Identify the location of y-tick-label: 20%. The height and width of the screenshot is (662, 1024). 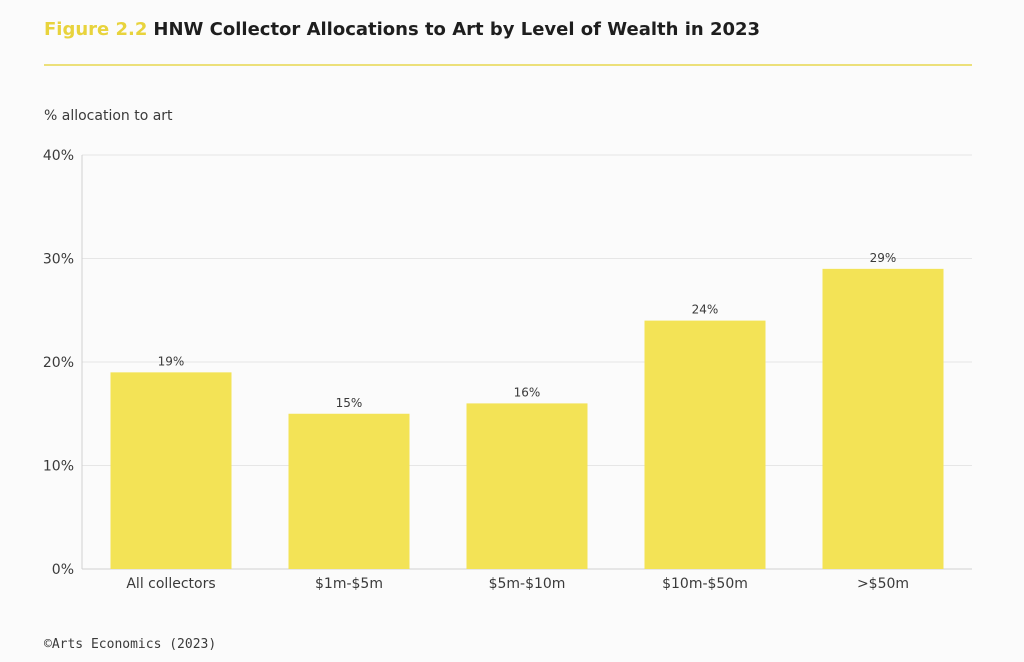
(58, 363).